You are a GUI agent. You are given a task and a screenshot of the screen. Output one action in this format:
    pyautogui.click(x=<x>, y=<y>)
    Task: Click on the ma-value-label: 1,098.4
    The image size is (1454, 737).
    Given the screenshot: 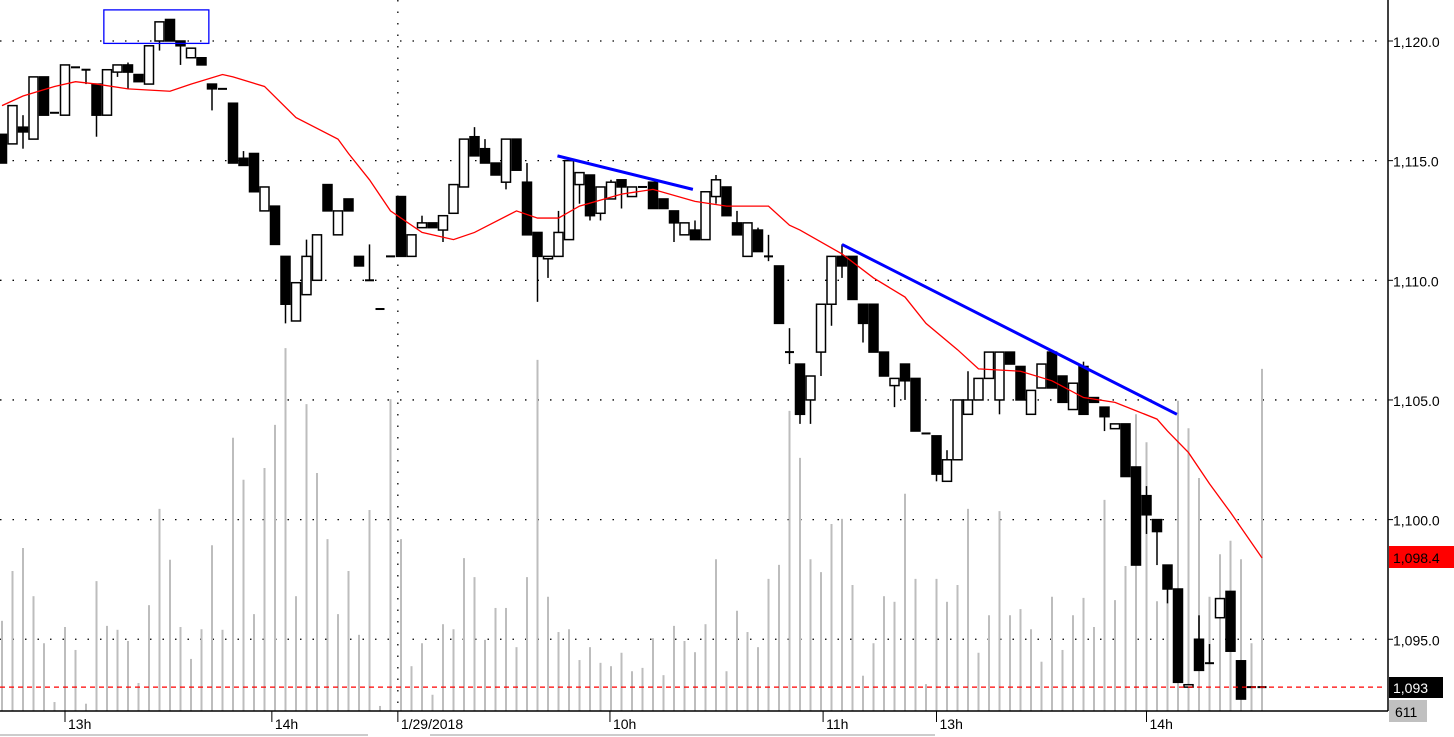 What is the action you would take?
    pyautogui.click(x=1416, y=558)
    